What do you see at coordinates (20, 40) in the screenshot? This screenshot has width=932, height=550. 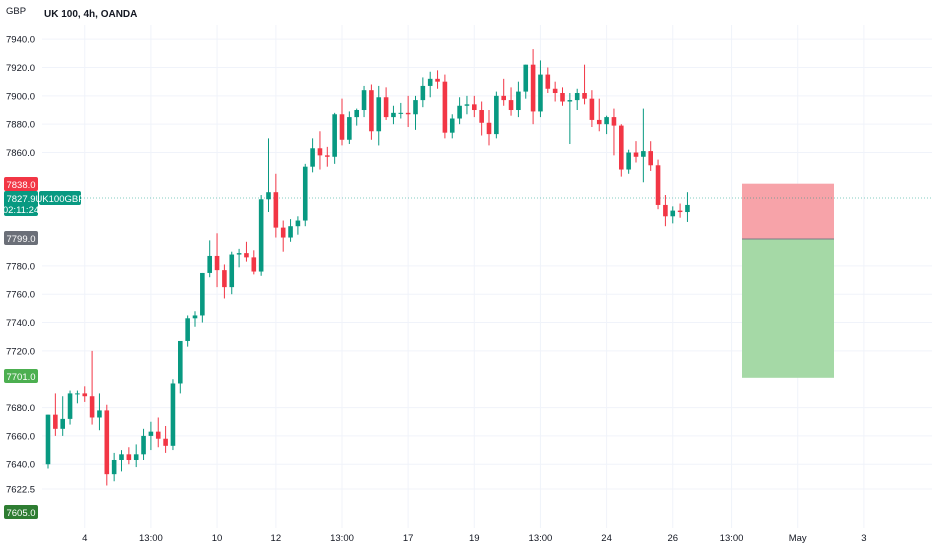 I see `y-tick-label: 7940.0` at bounding box center [20, 40].